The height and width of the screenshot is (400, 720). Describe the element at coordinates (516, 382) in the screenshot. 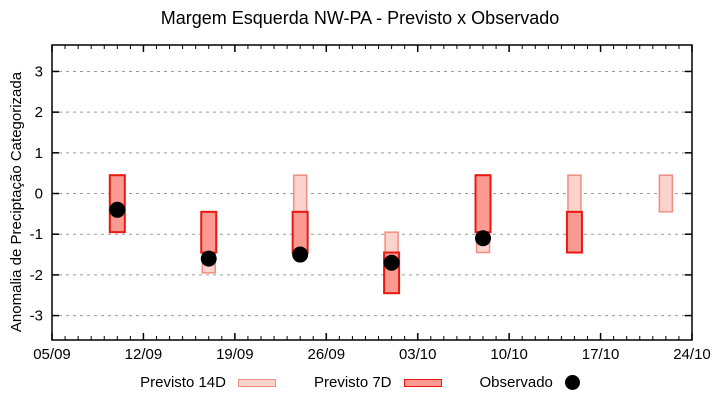

I see `legend-label-observado: Observado` at that location.